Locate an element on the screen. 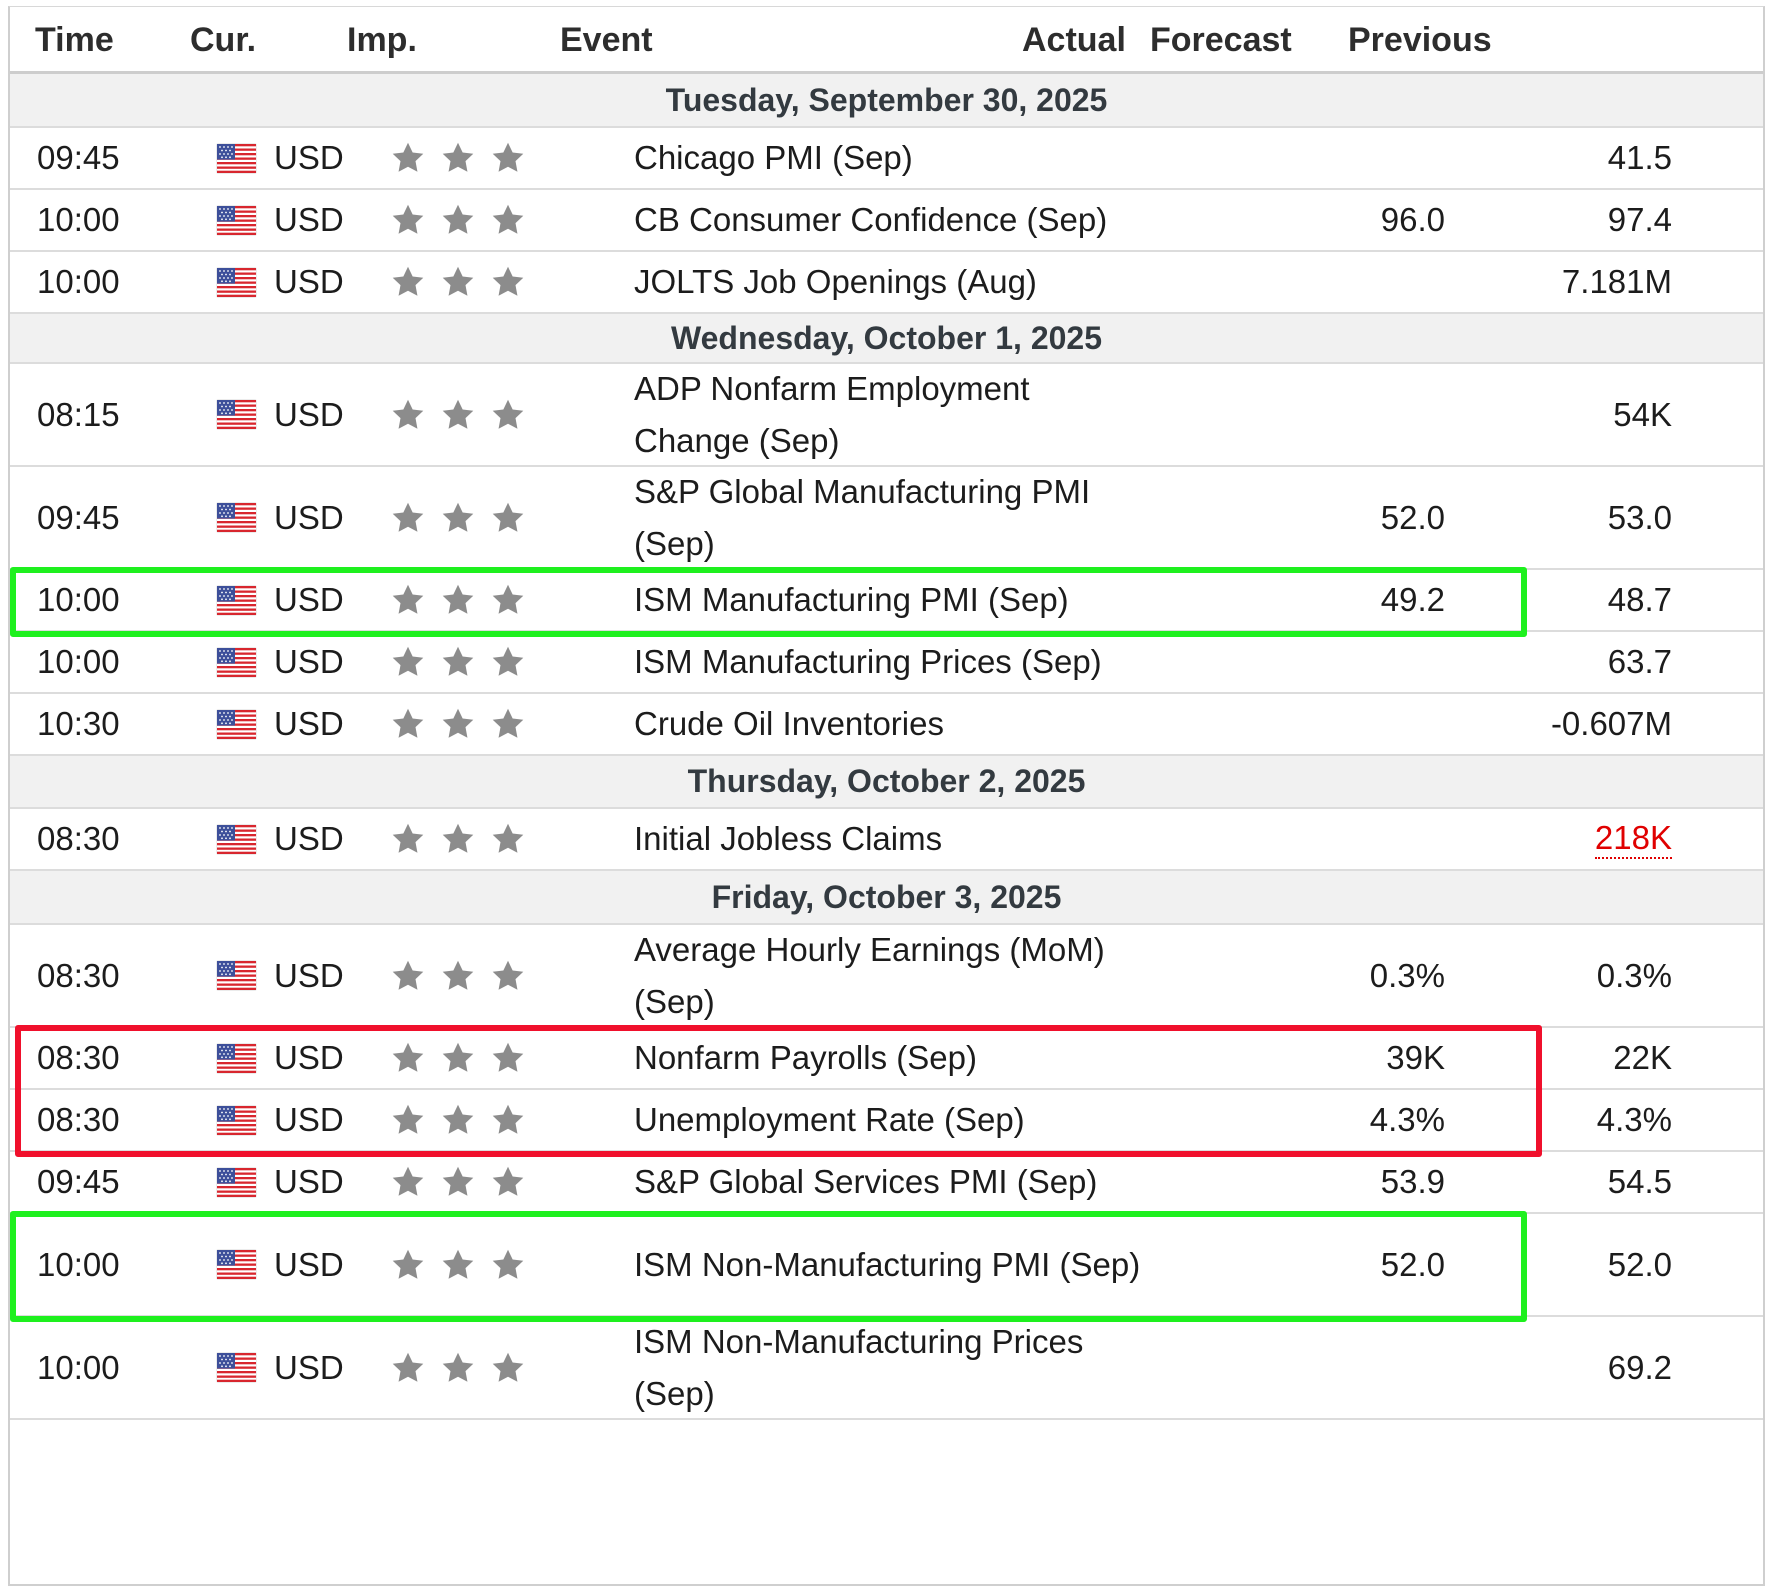 The height and width of the screenshot is (1593, 1773). event-name: Nonfarm Payrolls (Sep) is located at coordinates (894, 1058).